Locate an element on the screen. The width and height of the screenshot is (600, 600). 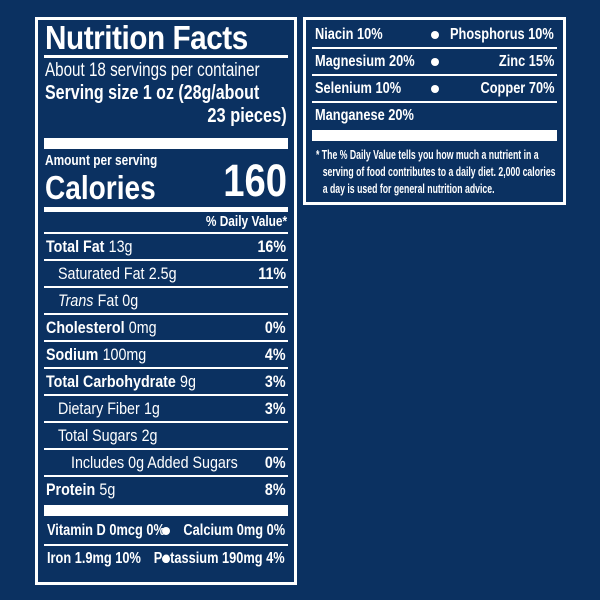
row-total-sugars: Total Sugars 2g is located at coordinates (166, 434).